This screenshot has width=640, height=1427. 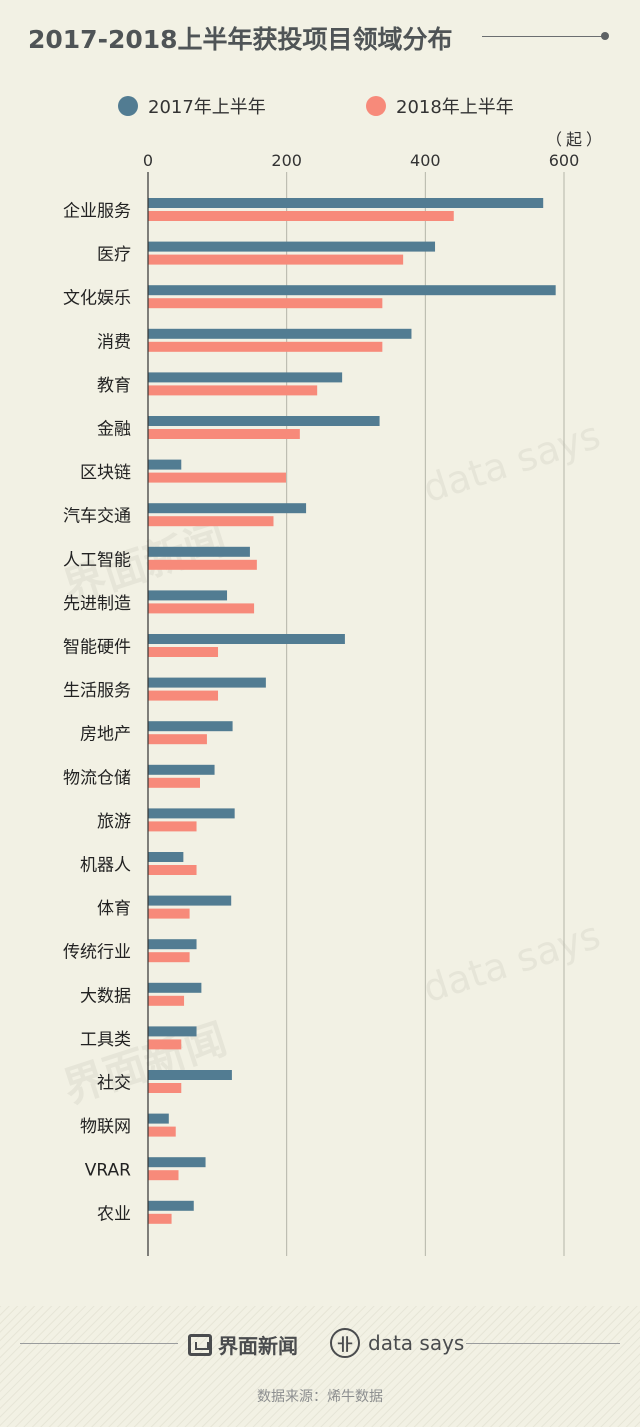 I want to click on legend-swatch-2018, so click(x=376, y=106).